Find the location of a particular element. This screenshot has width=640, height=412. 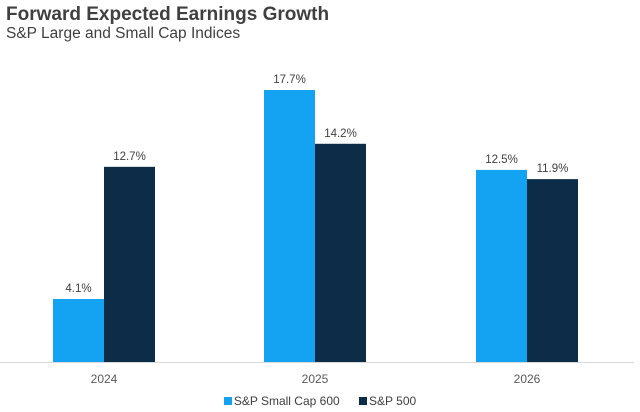

legend: S&P Small Cap 600 S&P 500 is located at coordinates (320, 401).